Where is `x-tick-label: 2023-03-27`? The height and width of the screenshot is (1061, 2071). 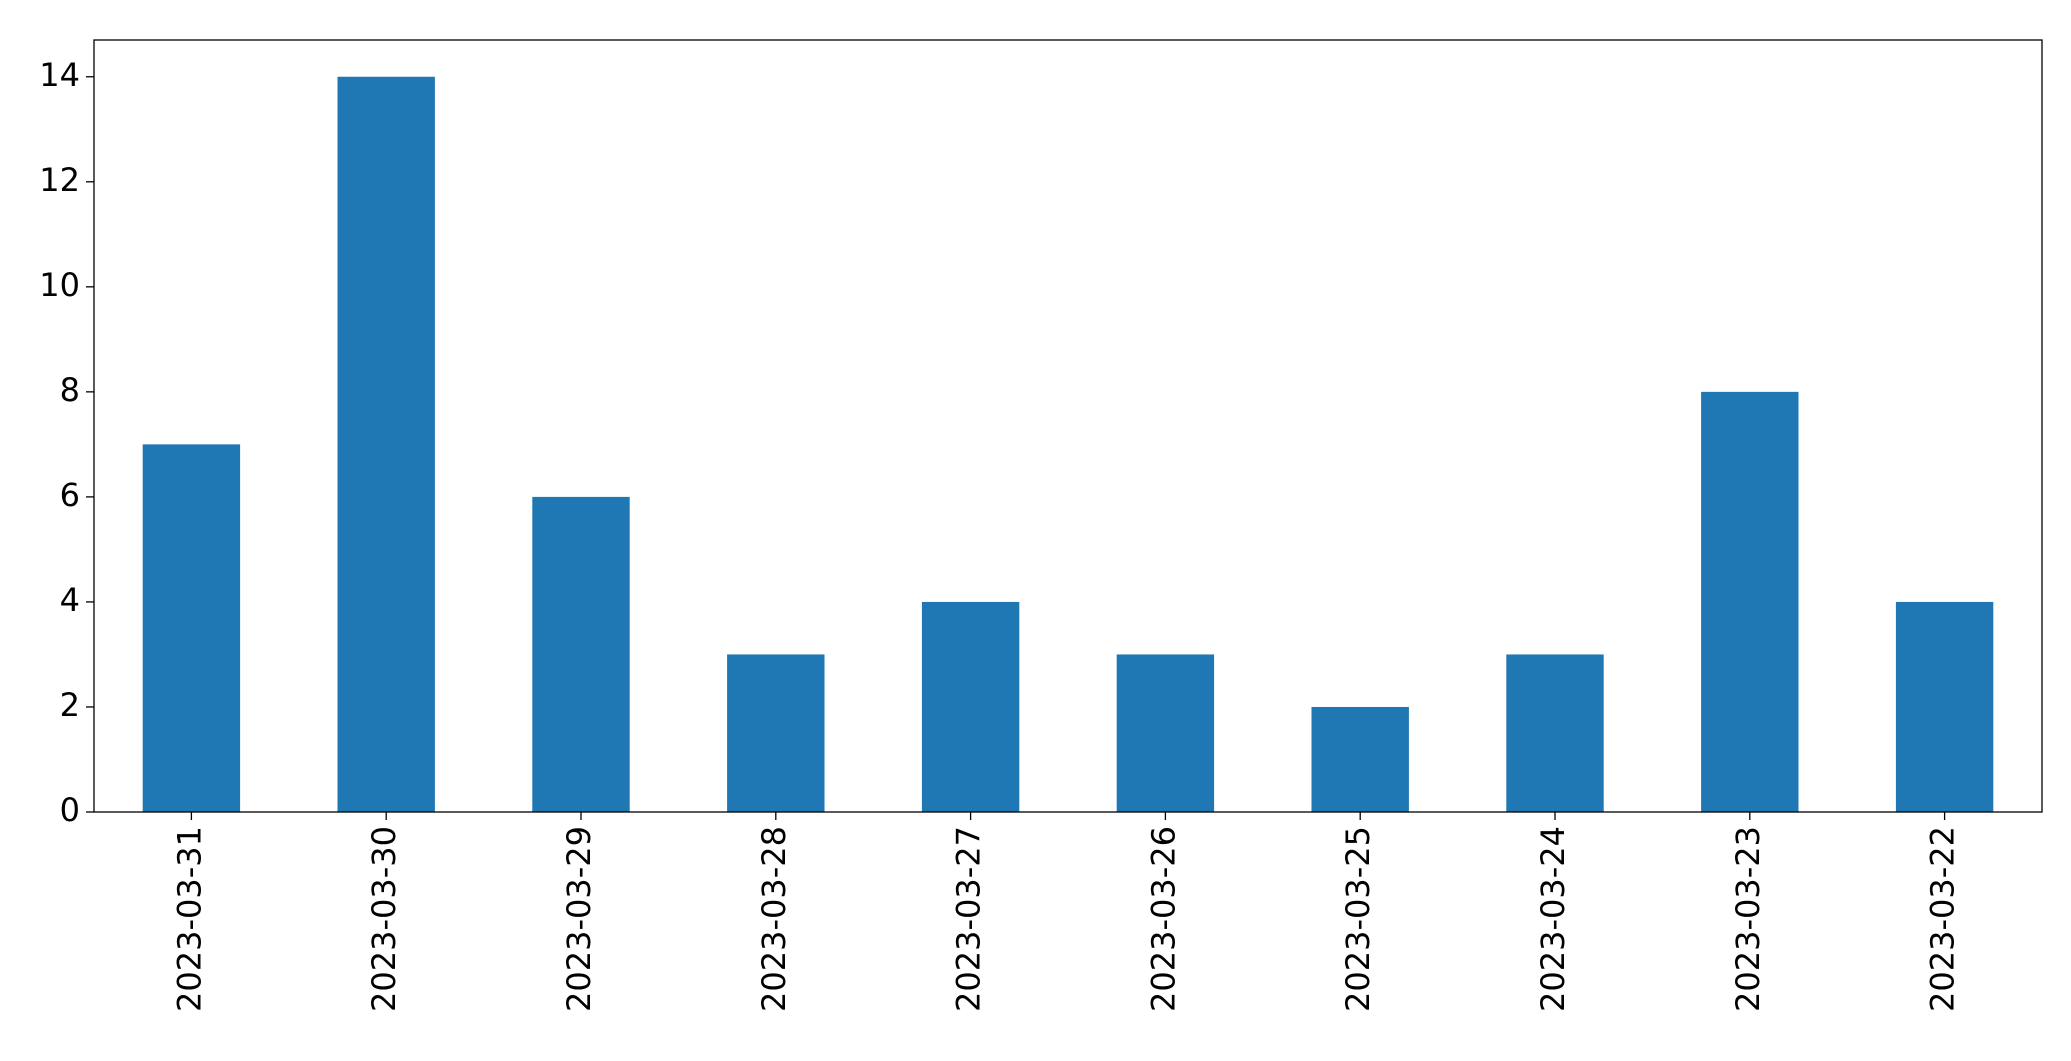 x-tick-label: 2023-03-27 is located at coordinates (969, 919).